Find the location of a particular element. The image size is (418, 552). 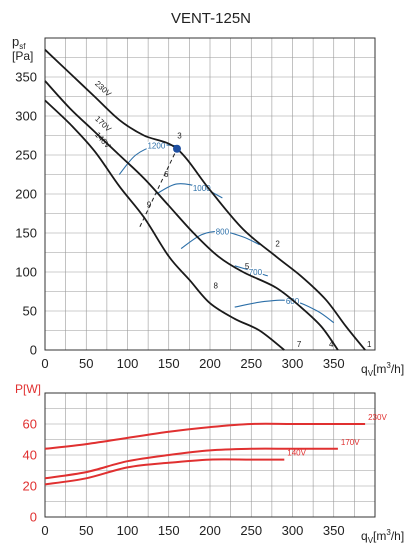

y-tick-label: 60 is located at coordinates (30, 424).